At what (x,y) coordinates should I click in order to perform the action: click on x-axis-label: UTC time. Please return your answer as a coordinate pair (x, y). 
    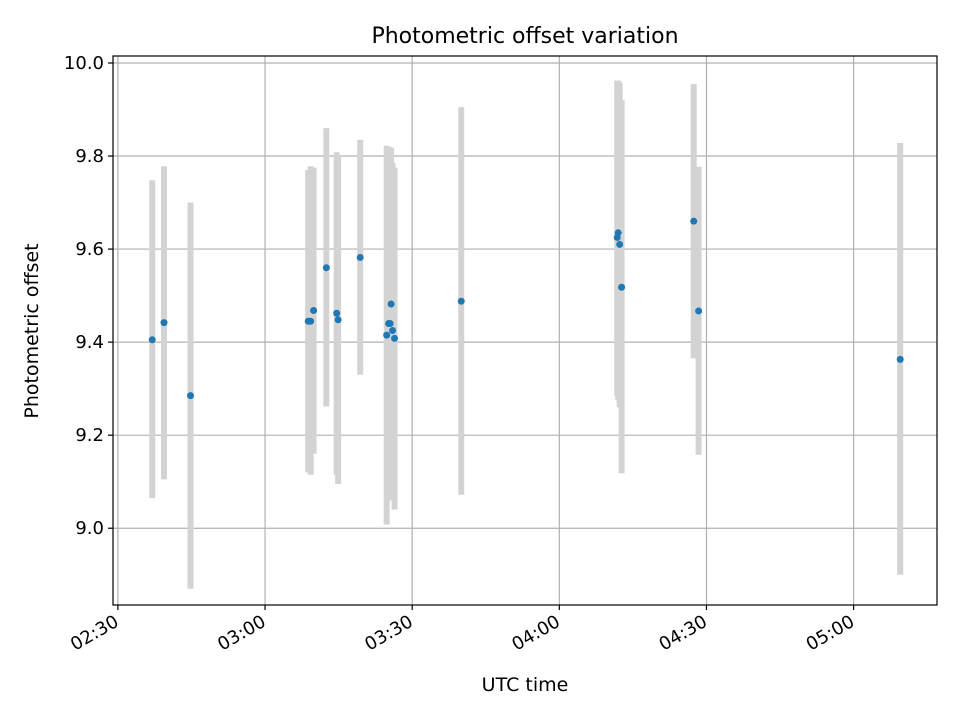
    Looking at the image, I should click on (525, 685).